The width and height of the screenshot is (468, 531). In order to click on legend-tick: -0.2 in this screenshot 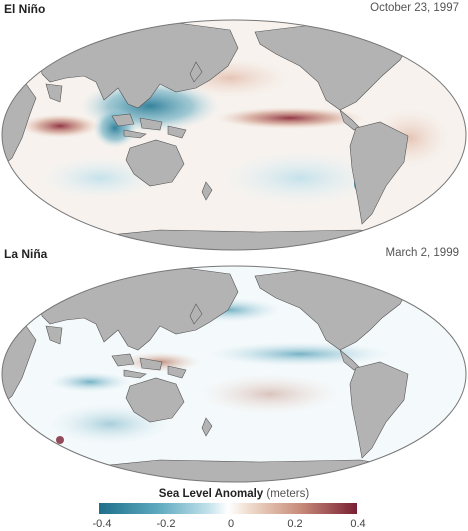, I will do `click(166, 524)`.